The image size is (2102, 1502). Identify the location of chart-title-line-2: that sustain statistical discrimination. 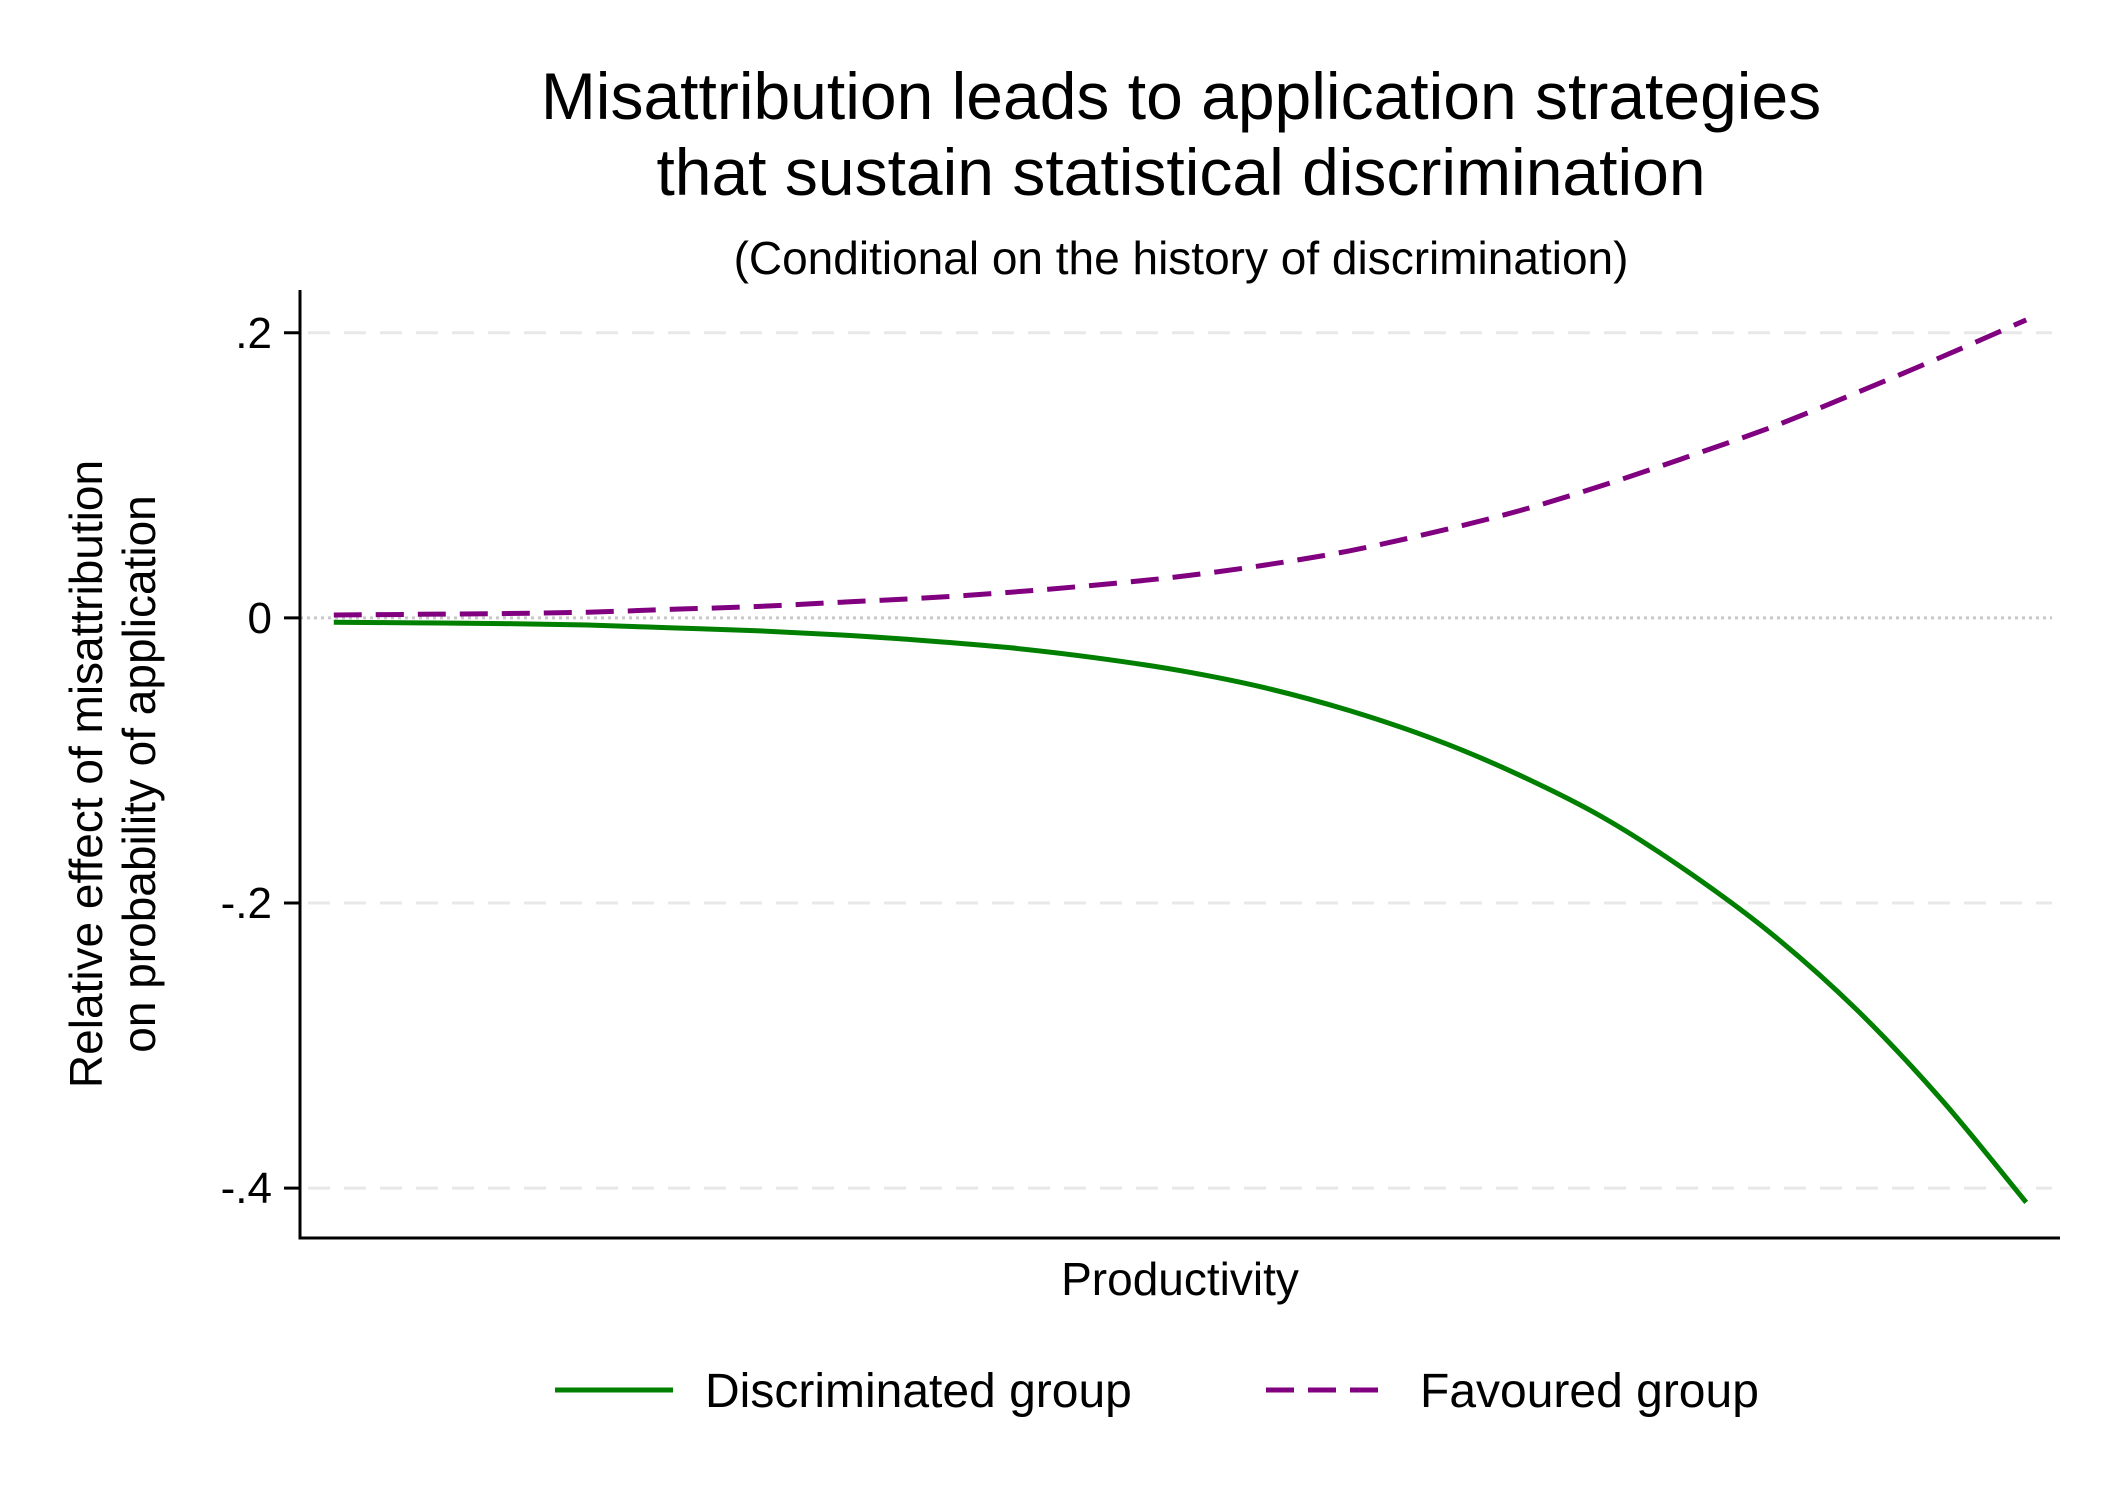
(1181, 172).